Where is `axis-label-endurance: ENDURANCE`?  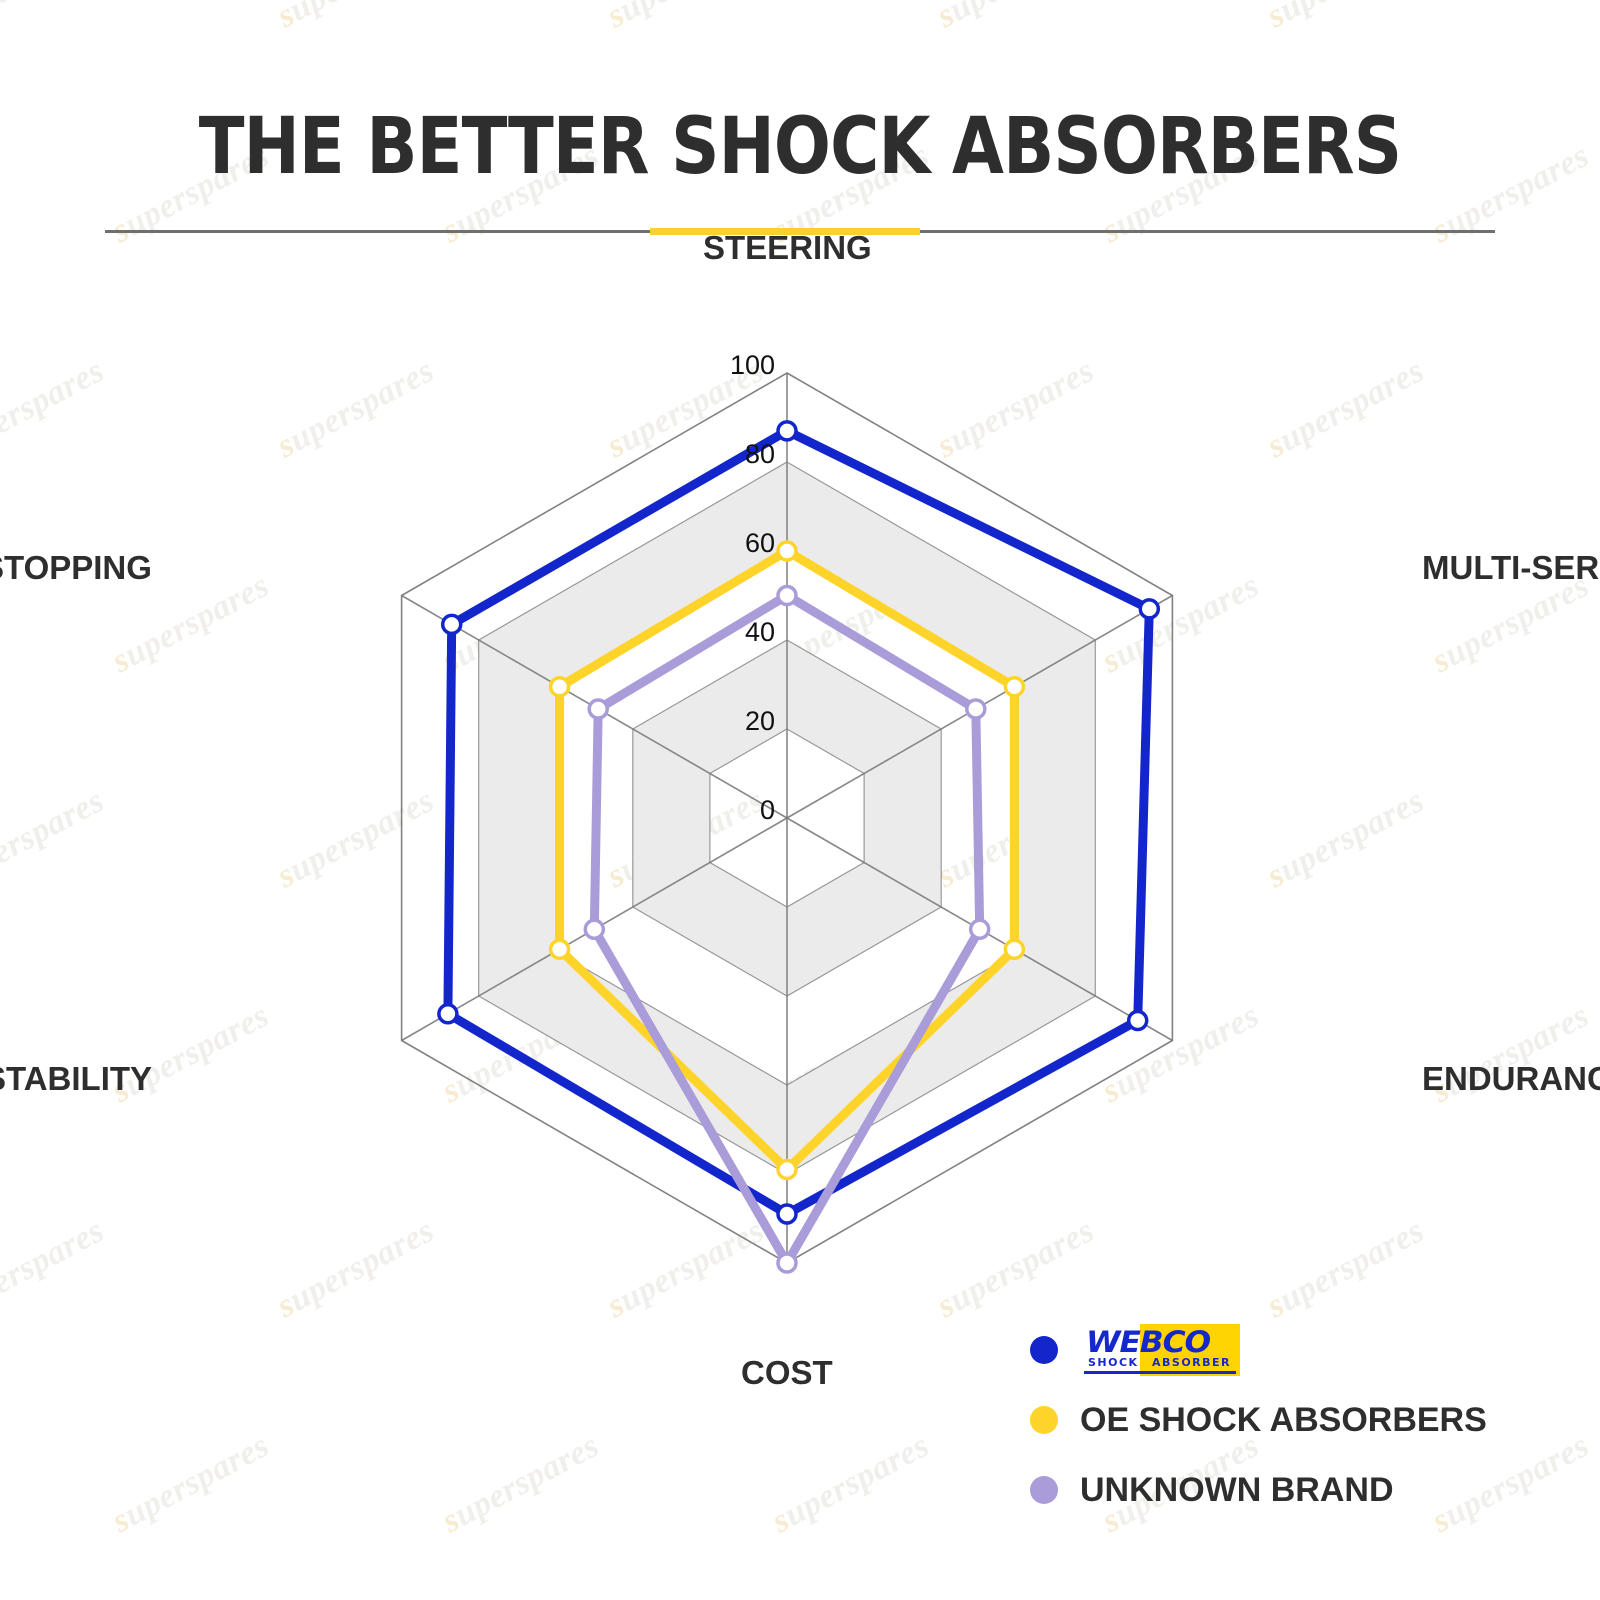 axis-label-endurance: ENDURANCE is located at coordinates (1511, 1078).